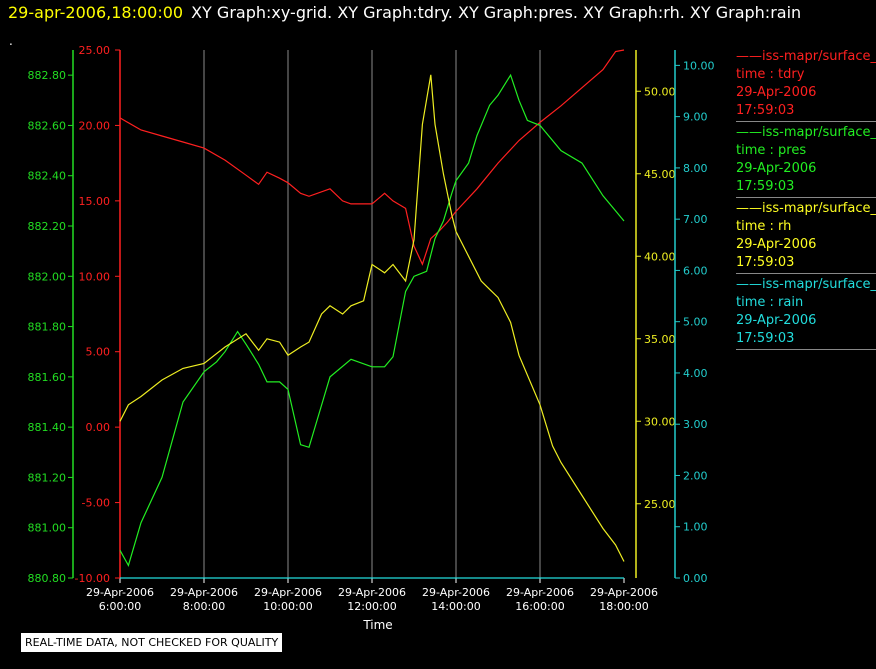 The height and width of the screenshot is (669, 876). Describe the element at coordinates (47, 276) in the screenshot. I see `y-tick-label-pres: 882.00` at that location.